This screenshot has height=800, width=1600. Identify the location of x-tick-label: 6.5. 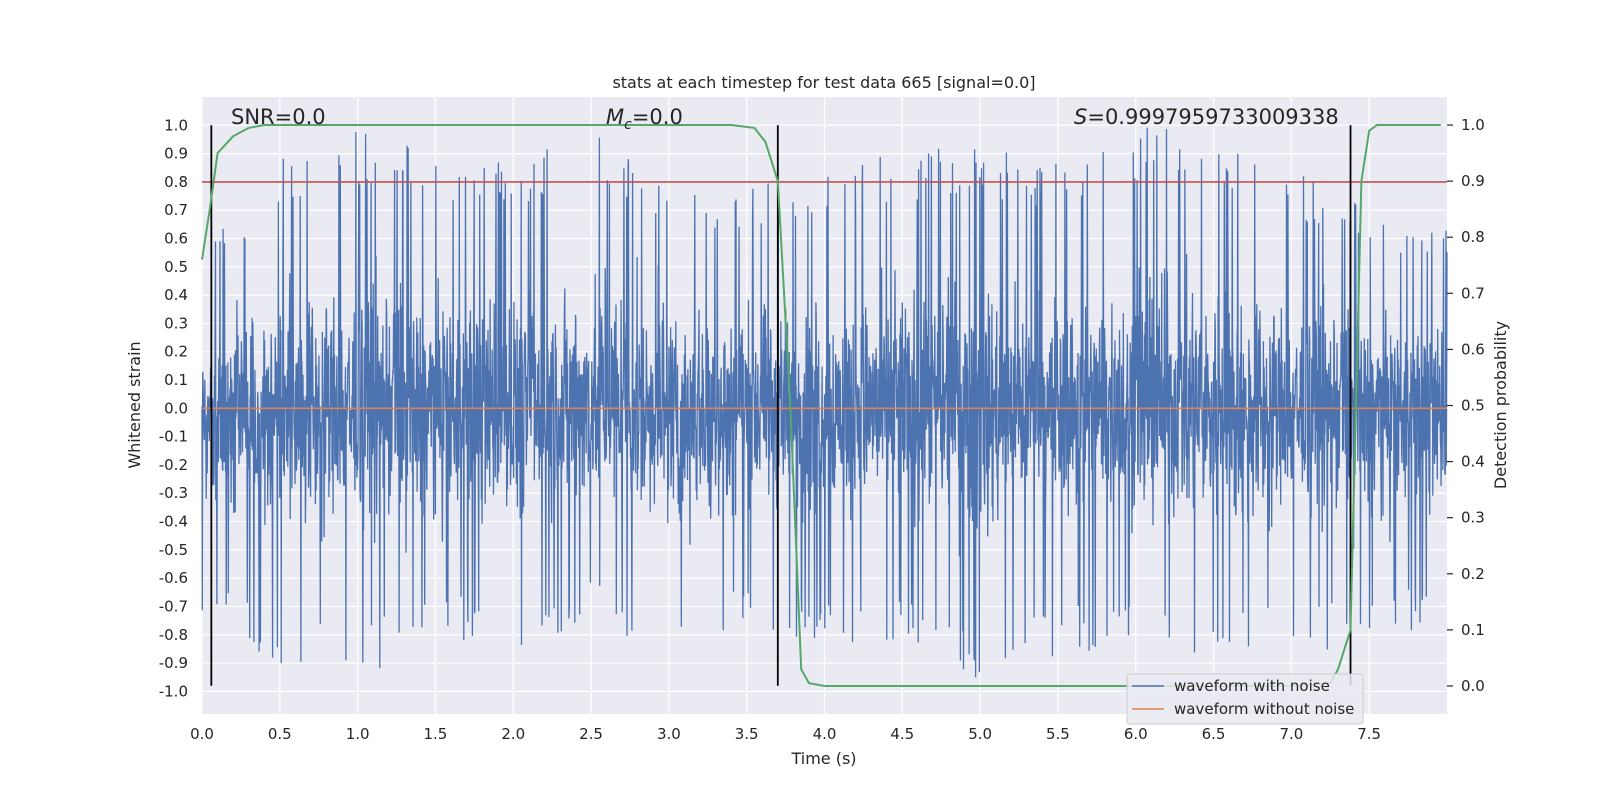
(1214, 734).